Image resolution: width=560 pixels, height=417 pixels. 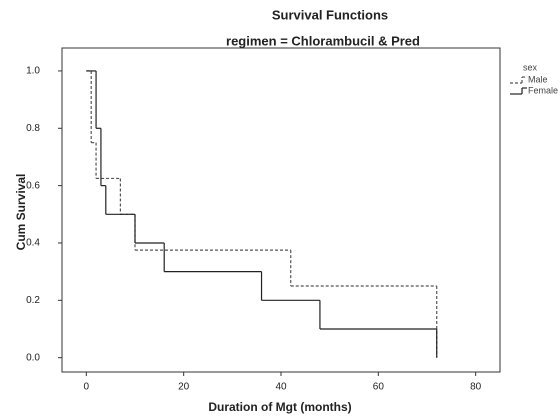 What do you see at coordinates (33, 357) in the screenshot?
I see `y-tick-label: 0.0` at bounding box center [33, 357].